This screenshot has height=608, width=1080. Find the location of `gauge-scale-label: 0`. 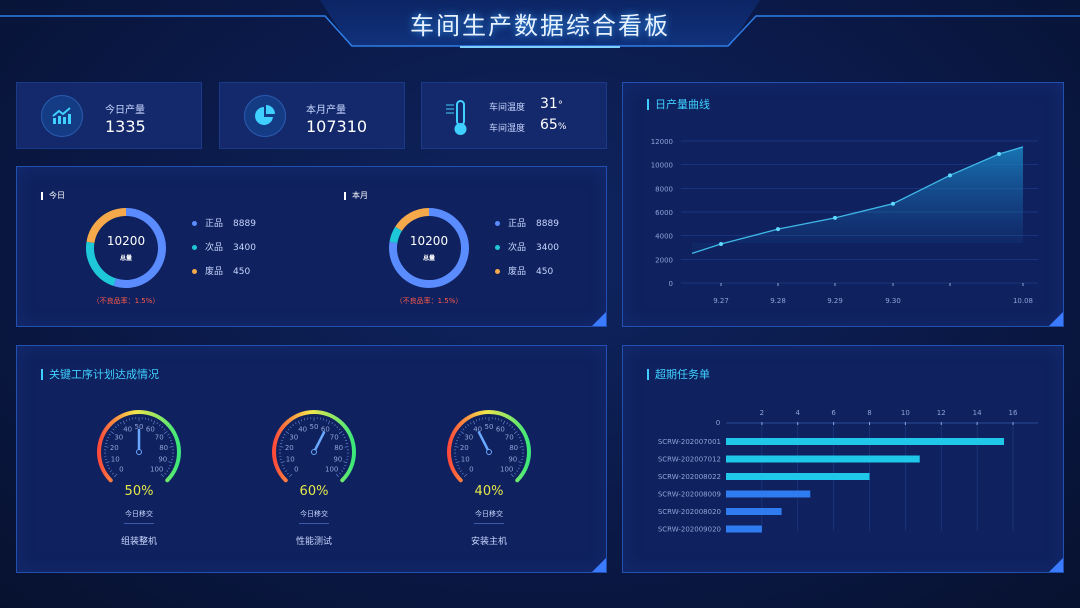

gauge-scale-label: 0 is located at coordinates (471, 470).